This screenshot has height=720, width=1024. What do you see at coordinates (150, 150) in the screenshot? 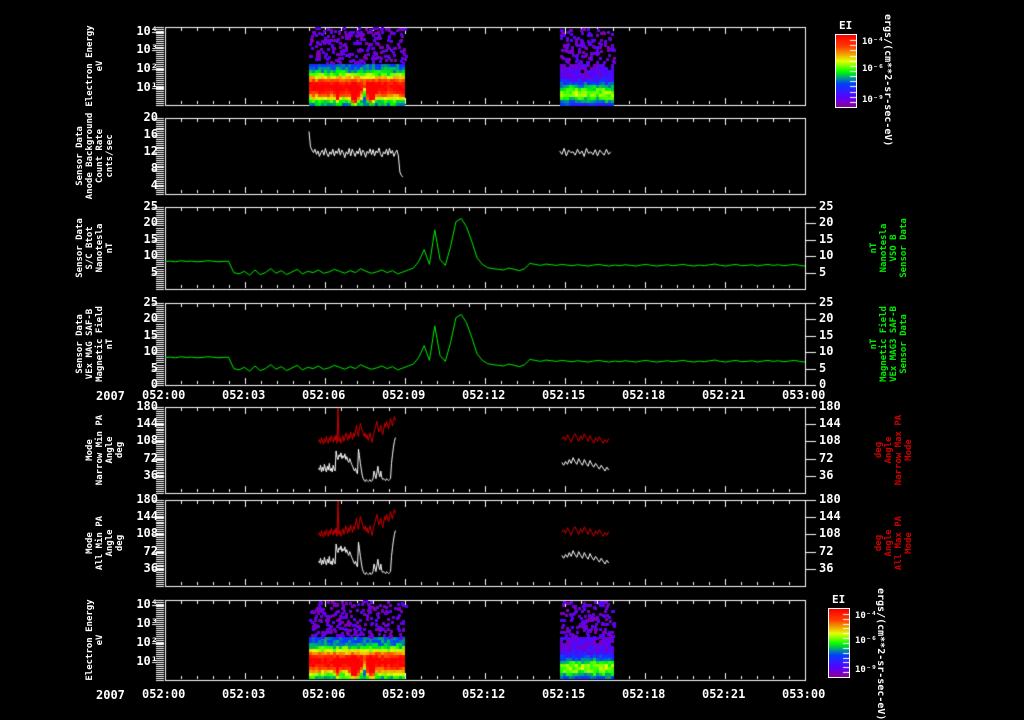
I see `y-tick-label: 12` at bounding box center [150, 150].